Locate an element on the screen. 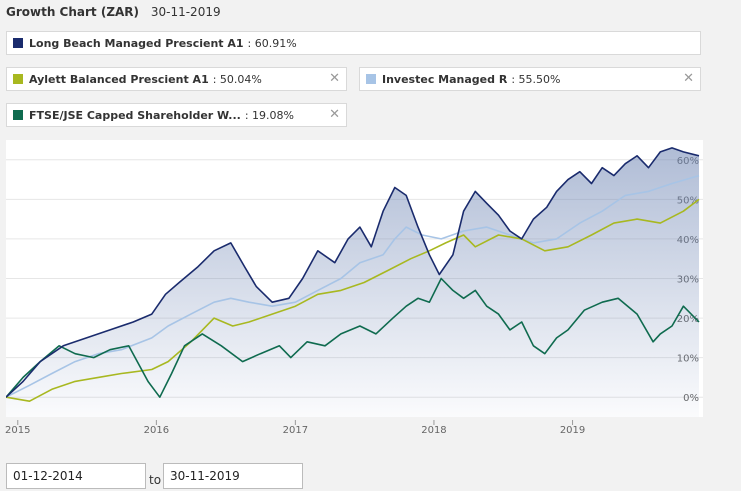 The image size is (741, 491). legend-value: : 19.08% is located at coordinates (269, 115).